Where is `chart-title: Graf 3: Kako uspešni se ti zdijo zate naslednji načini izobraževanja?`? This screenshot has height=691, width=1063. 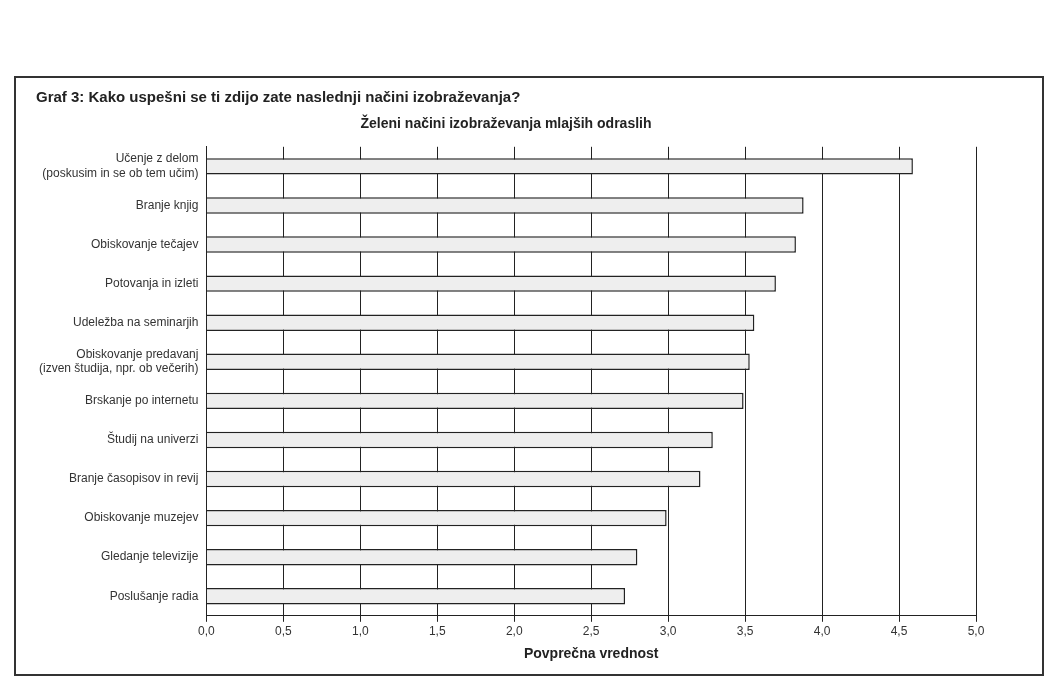
chart-title: Graf 3: Kako uspešni se ti zdijo zate naslednji načini izobraževanja? is located at coordinates (278, 96).